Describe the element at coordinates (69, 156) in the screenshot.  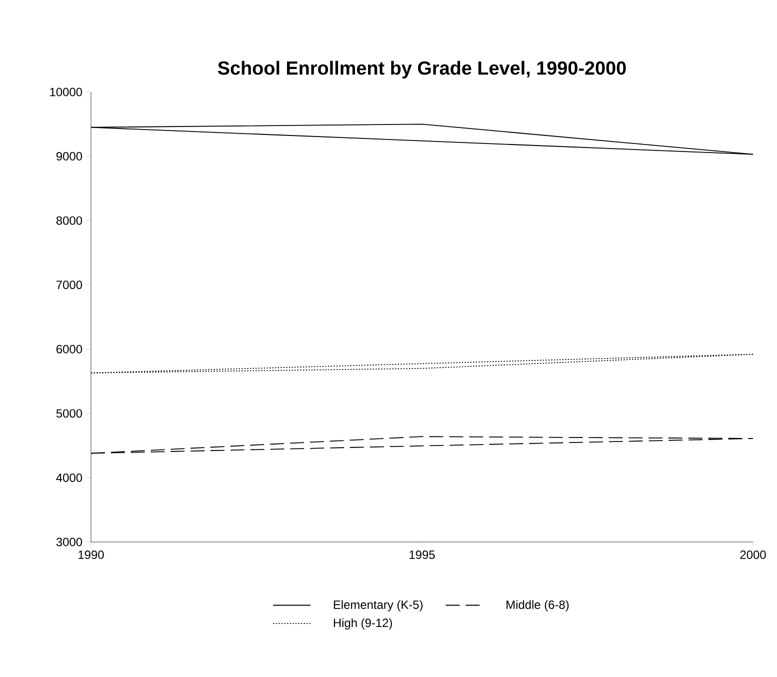
I see `y-tick-label: 9000` at that location.